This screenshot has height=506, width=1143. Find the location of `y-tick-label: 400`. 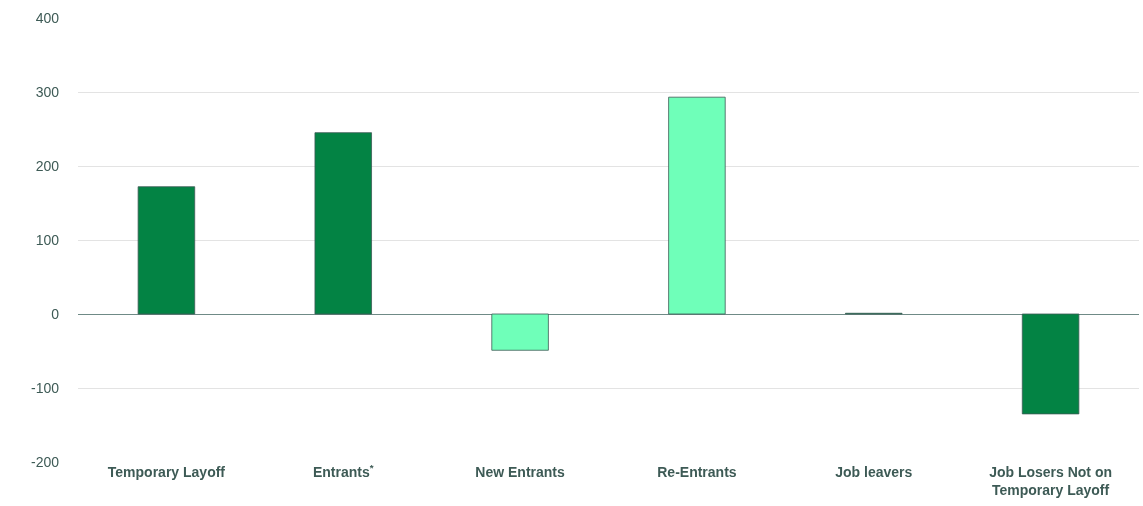

y-tick-label: 400 is located at coordinates (47, 17).